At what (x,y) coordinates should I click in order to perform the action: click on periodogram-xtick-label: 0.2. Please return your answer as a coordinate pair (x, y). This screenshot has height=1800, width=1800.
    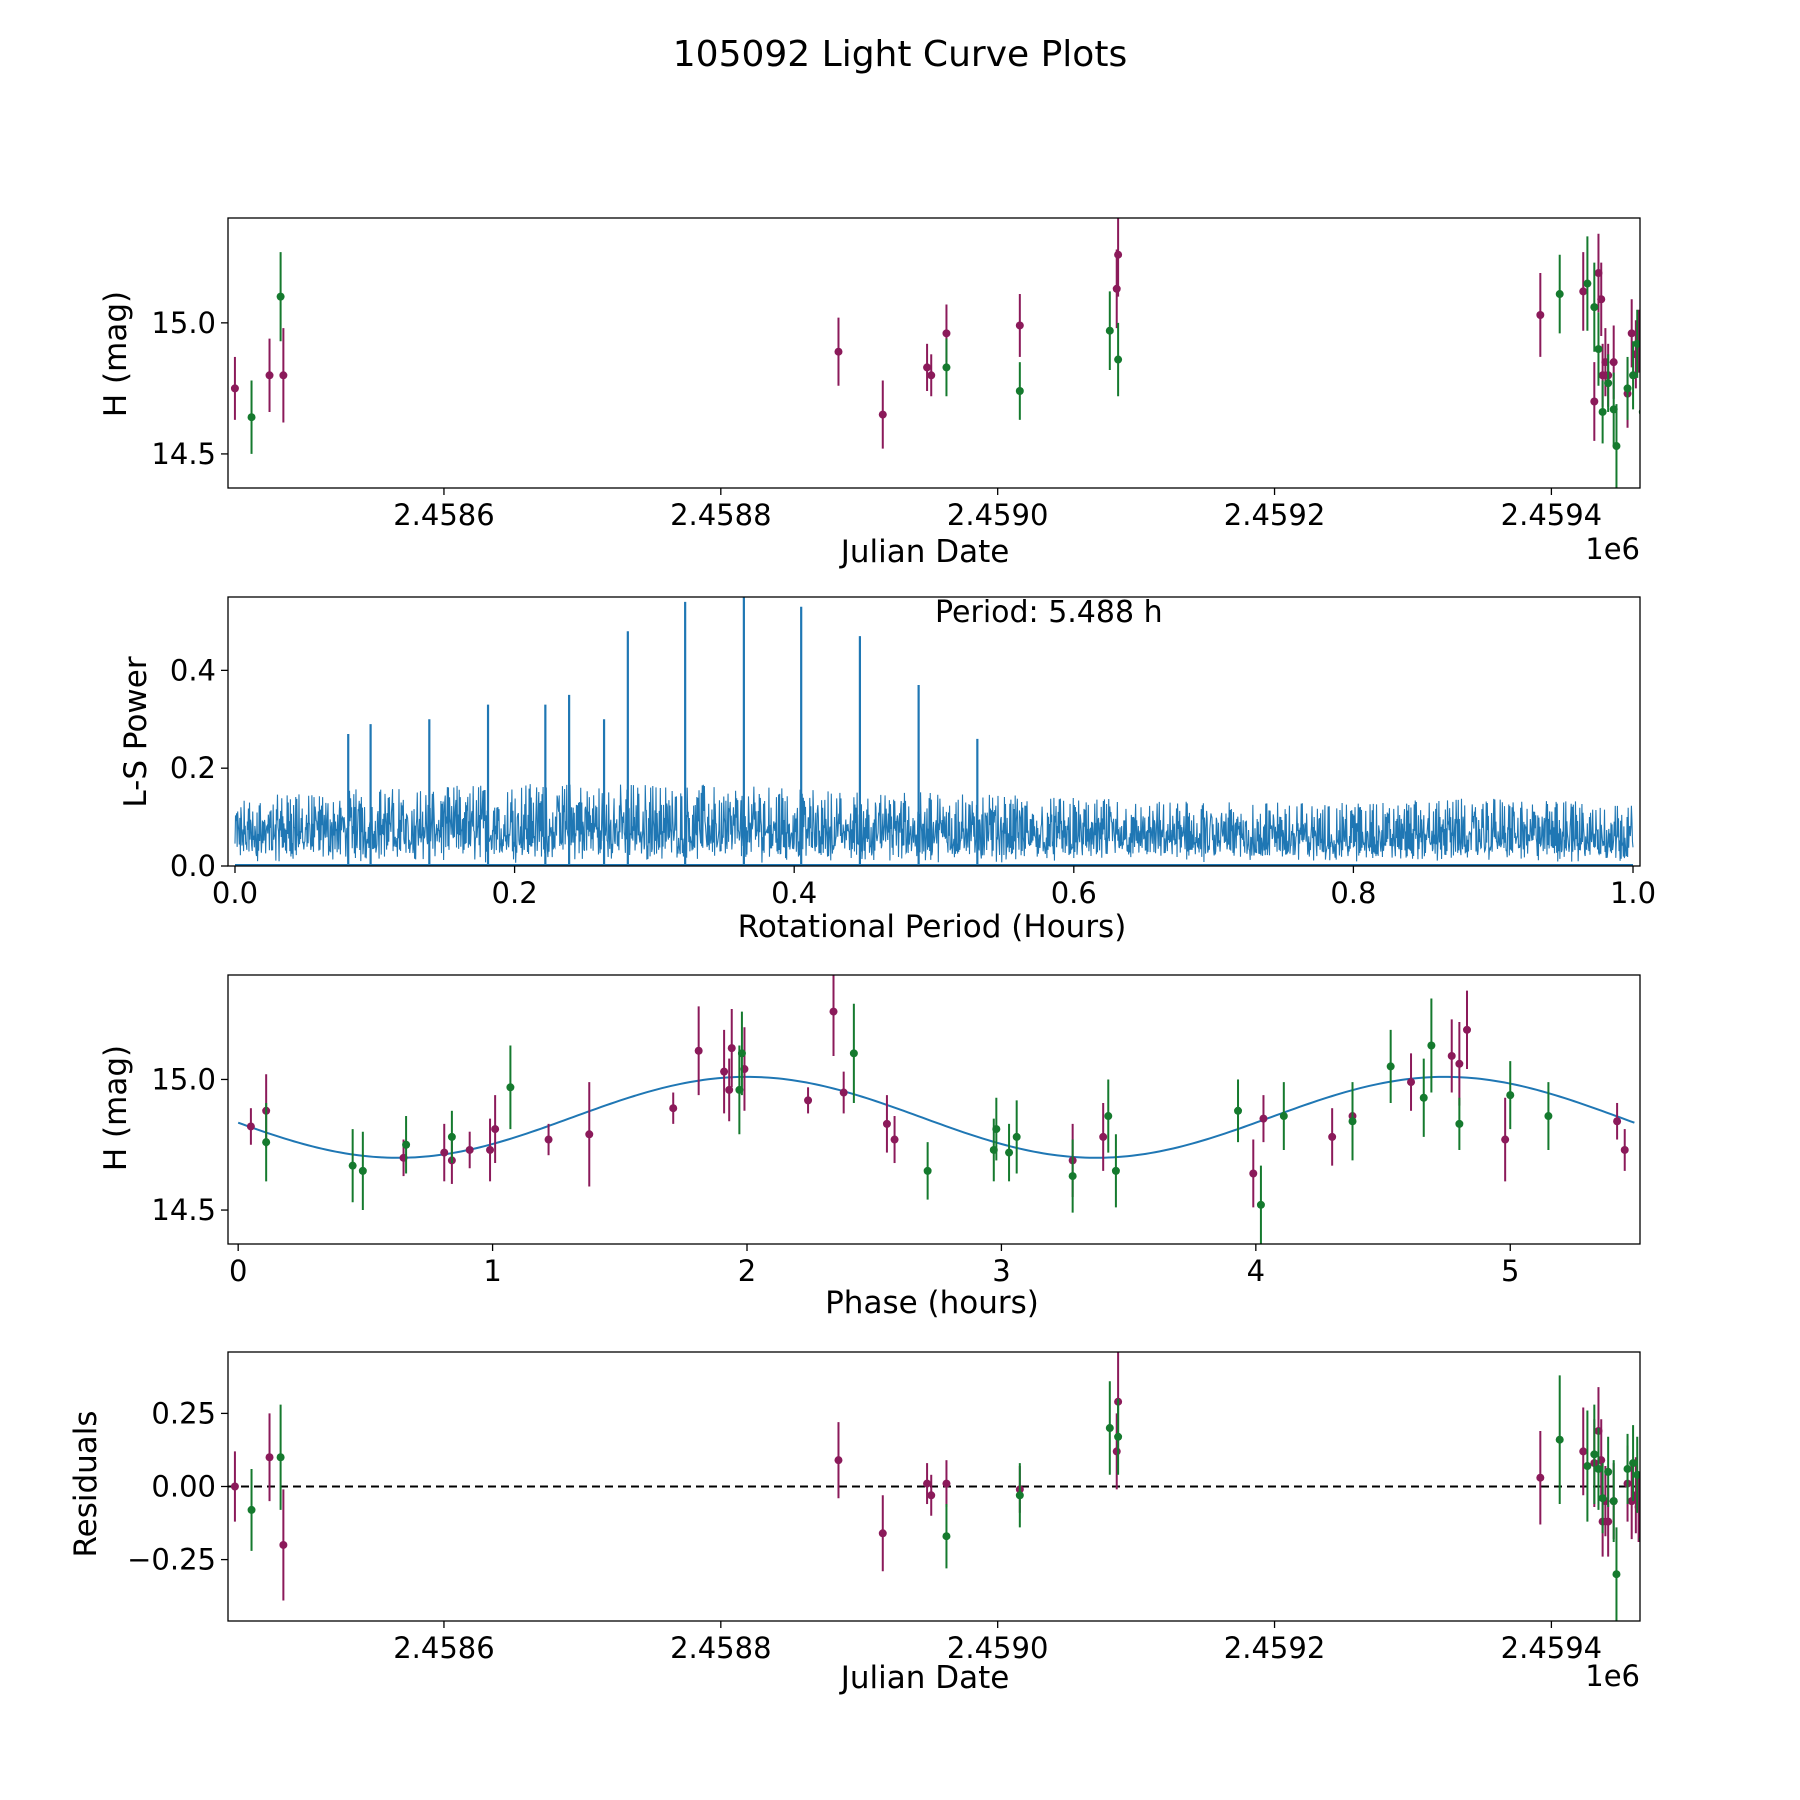
    Looking at the image, I should click on (515, 893).